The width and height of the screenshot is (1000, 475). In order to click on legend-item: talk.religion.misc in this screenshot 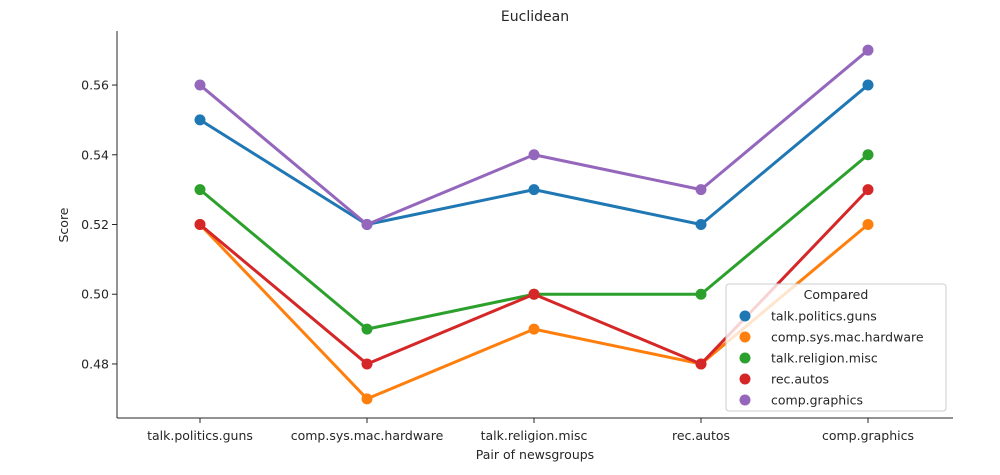, I will do `click(808, 358)`.